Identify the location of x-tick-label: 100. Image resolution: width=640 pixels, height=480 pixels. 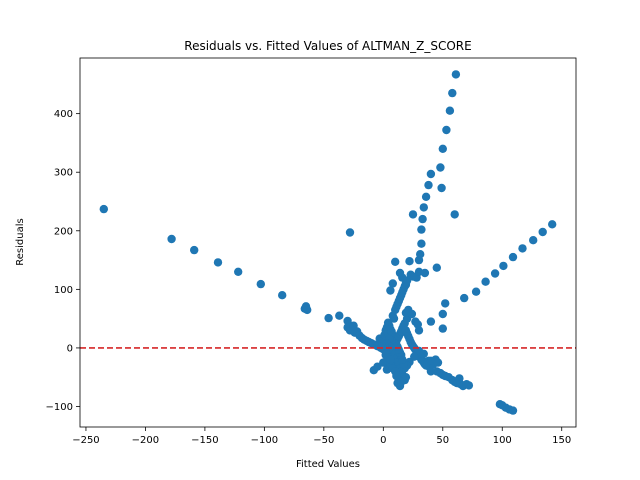
(502, 440).